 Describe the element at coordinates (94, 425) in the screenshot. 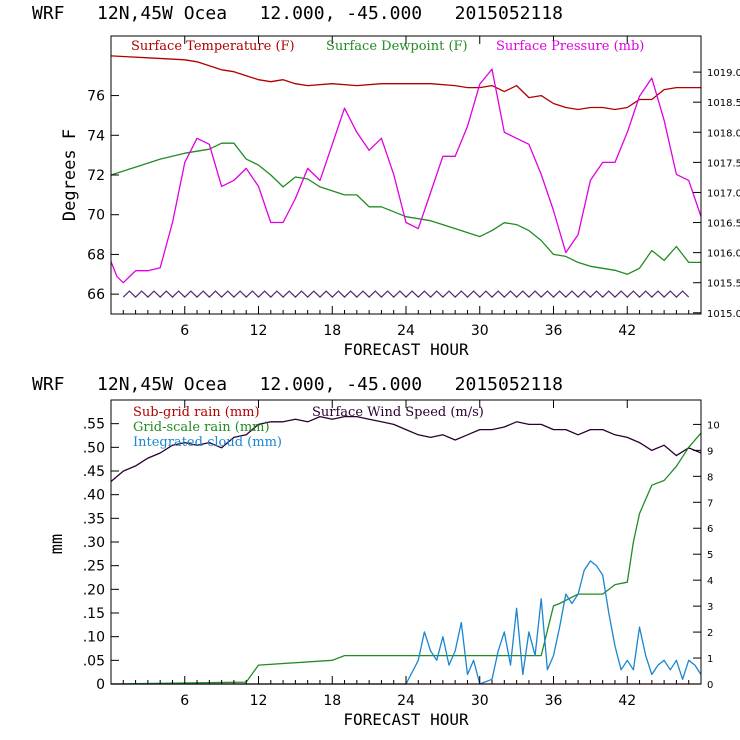

I see `bottom-y-tick-label-55: .55` at that location.